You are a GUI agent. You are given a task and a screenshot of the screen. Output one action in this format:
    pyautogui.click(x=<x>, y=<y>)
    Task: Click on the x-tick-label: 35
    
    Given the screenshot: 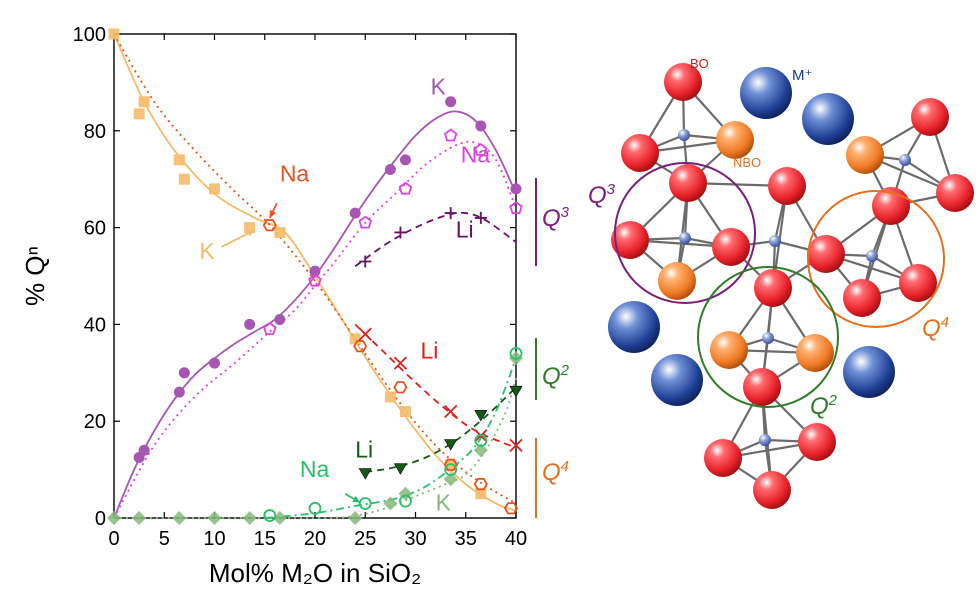 What is the action you would take?
    pyautogui.click(x=466, y=539)
    